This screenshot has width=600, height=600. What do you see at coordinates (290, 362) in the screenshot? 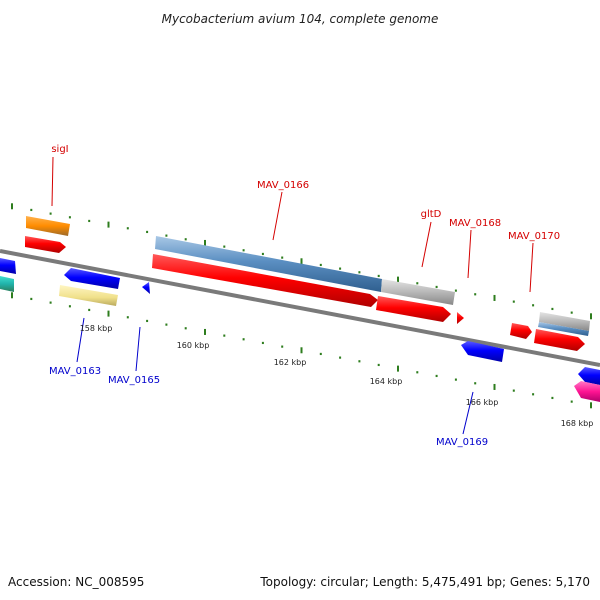
I see `tick-label: 162 kbp` at bounding box center [290, 362].